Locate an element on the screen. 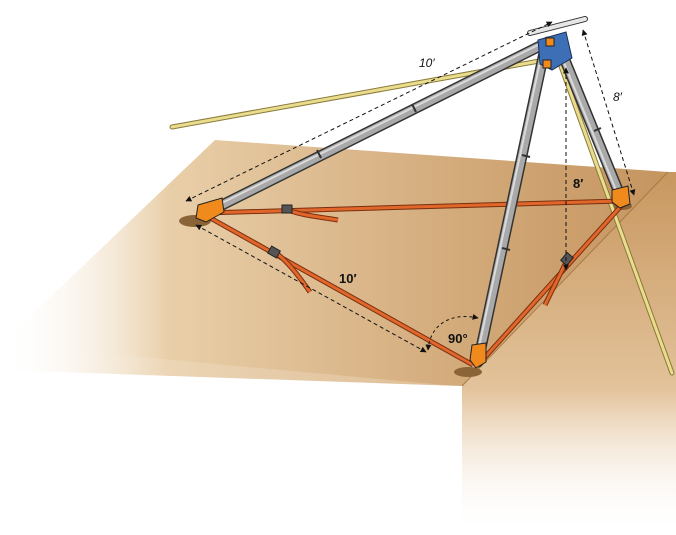  label-ground-distance: 10′ is located at coordinates (348, 278).